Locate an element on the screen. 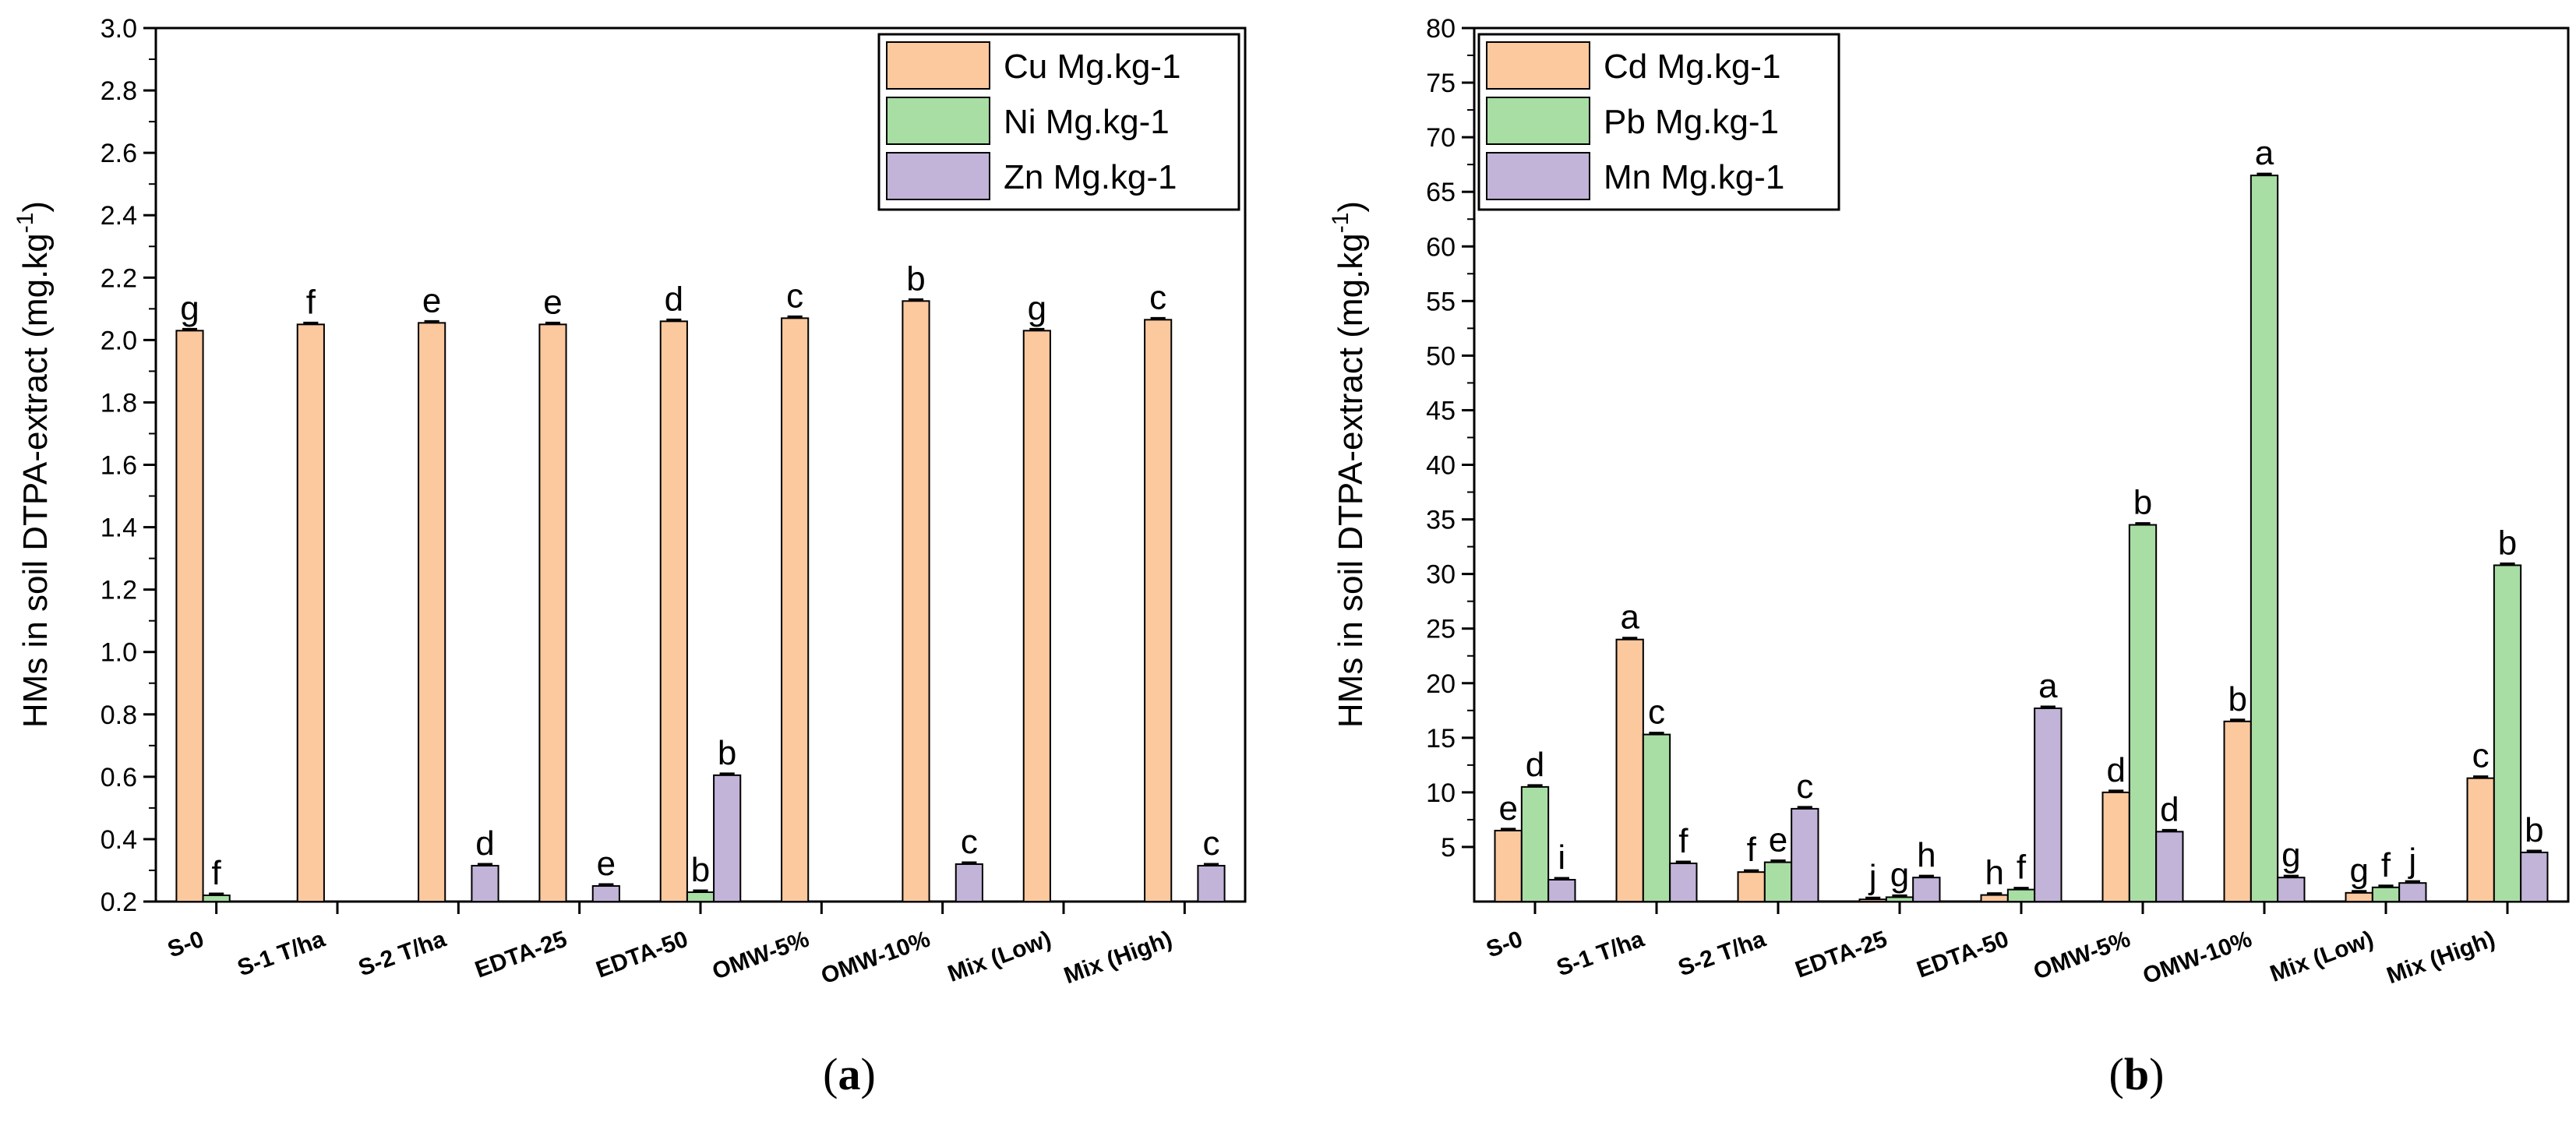 This screenshot has height=1140, width=2576. panel-label: (a) is located at coordinates (849, 1074).